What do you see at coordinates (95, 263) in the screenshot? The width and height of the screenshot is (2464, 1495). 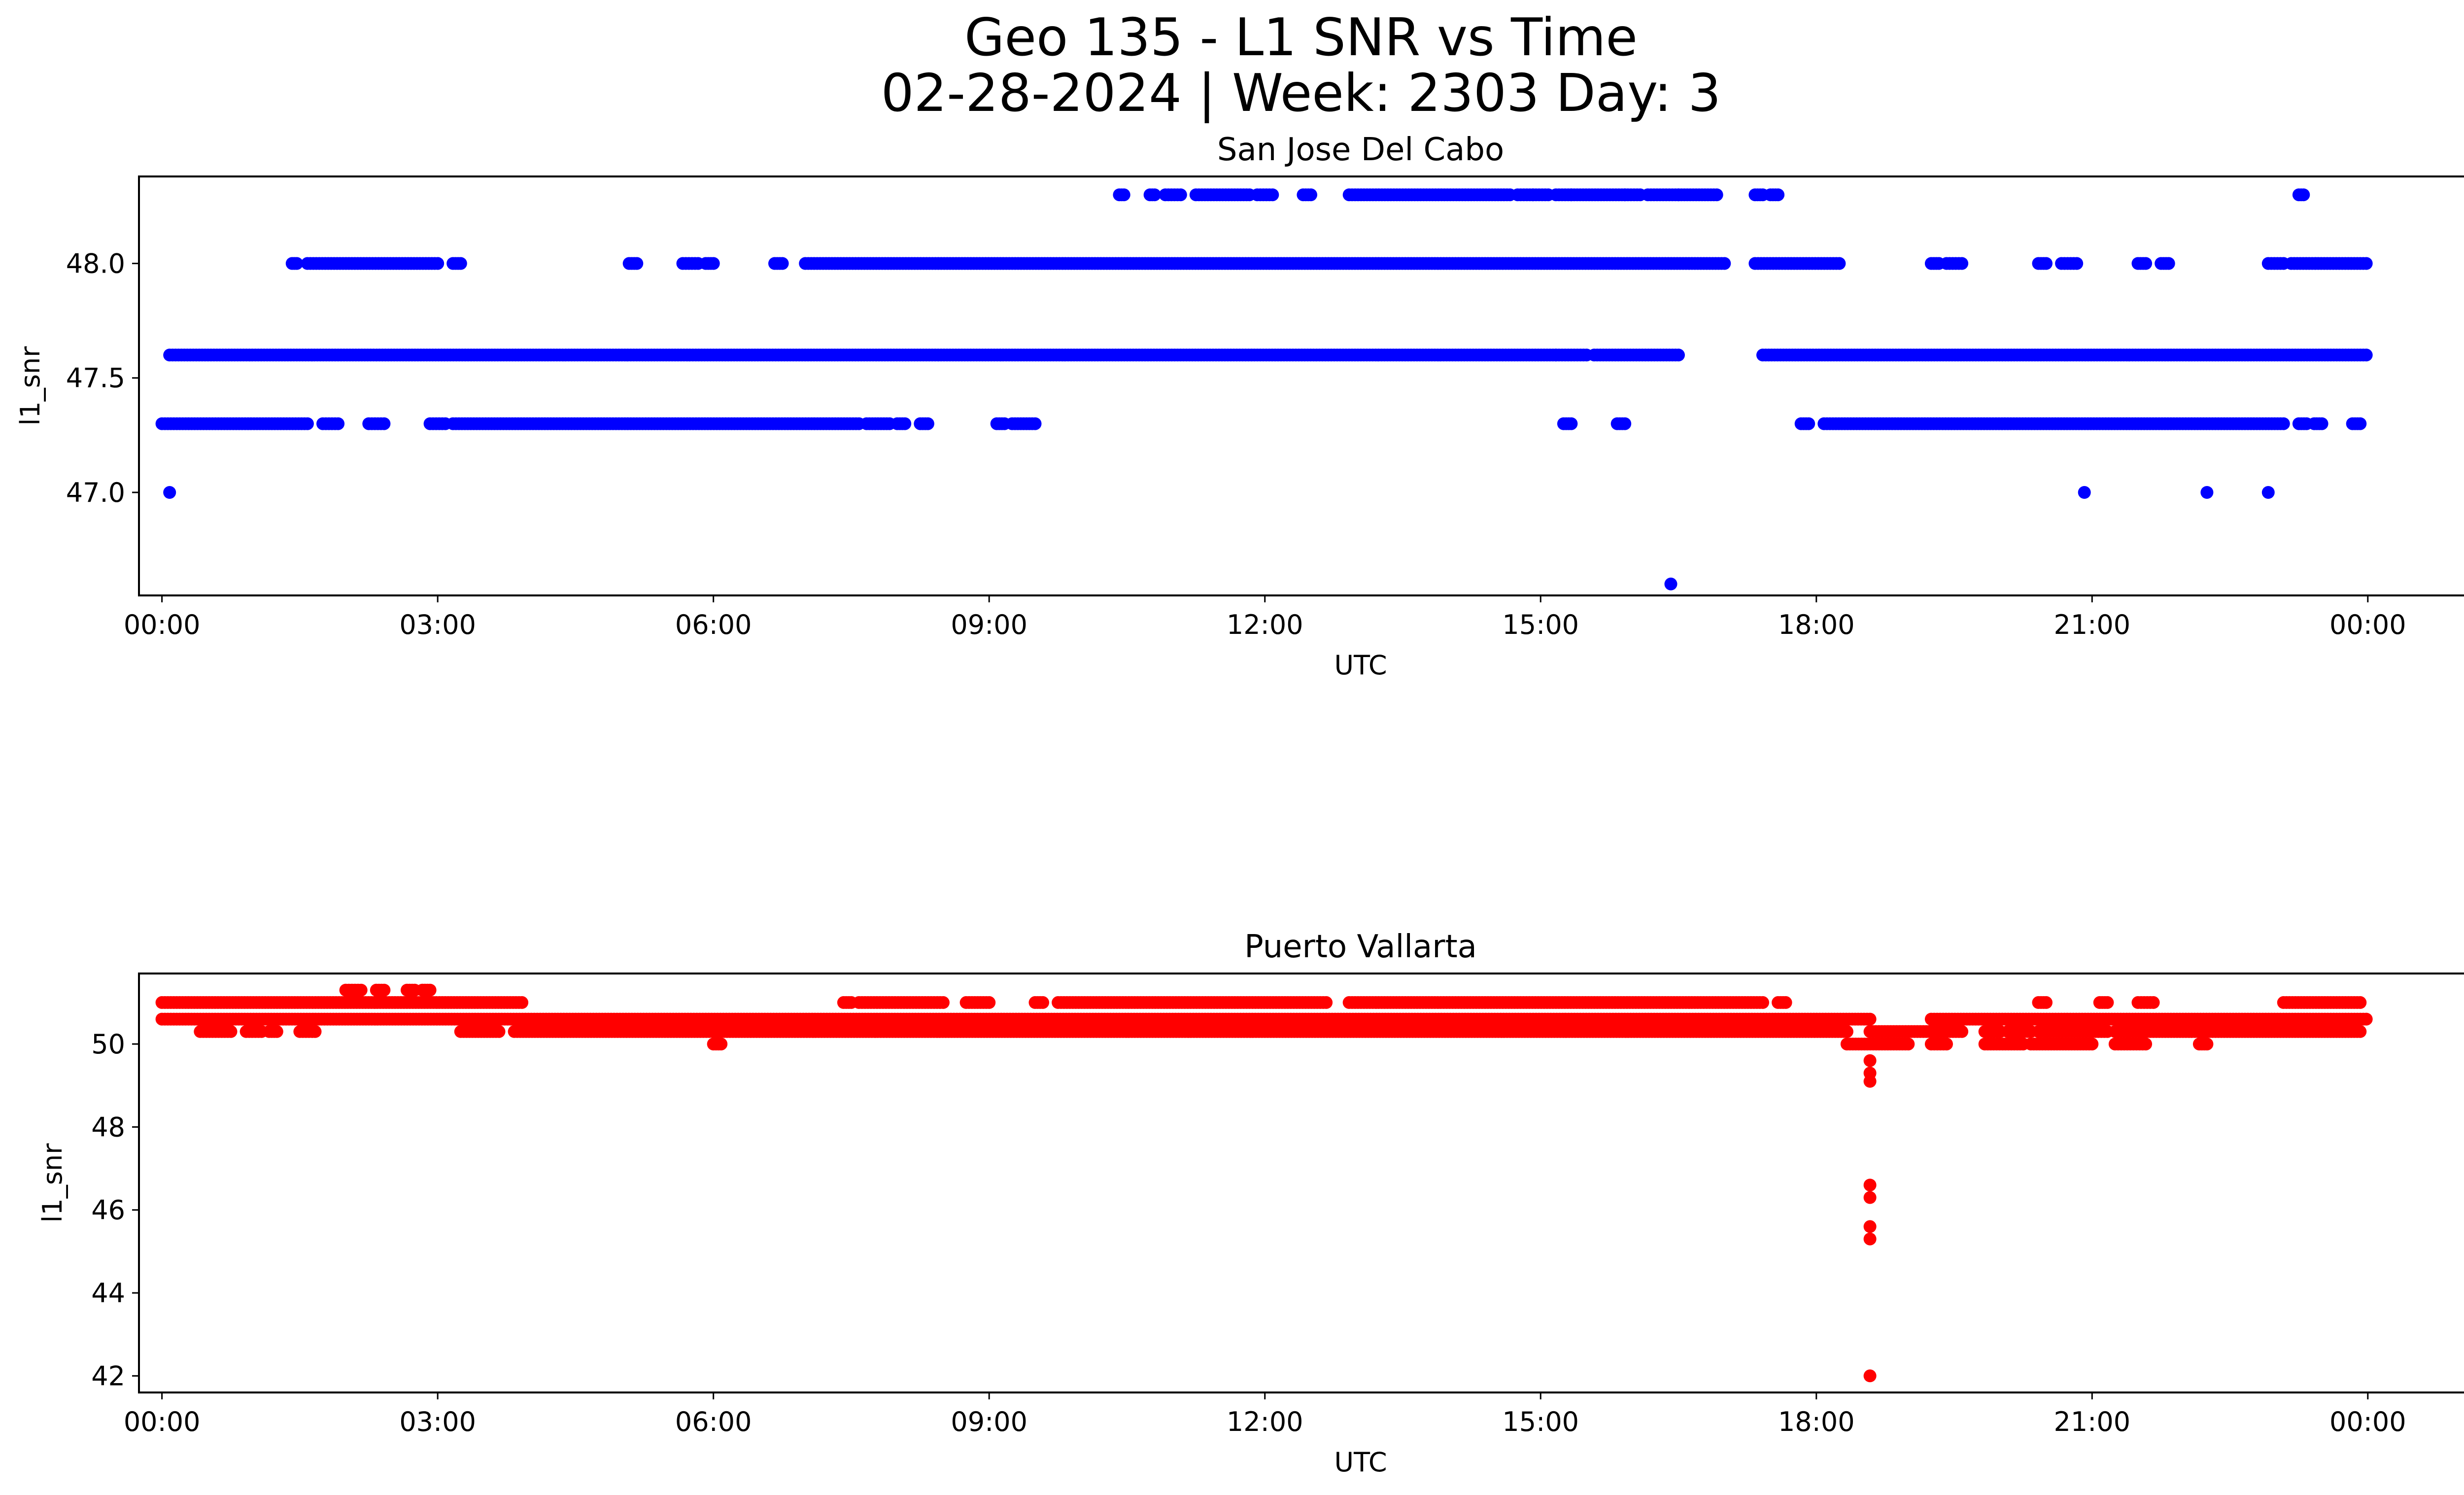 I see `y-tick-label: 48.0` at bounding box center [95, 263].